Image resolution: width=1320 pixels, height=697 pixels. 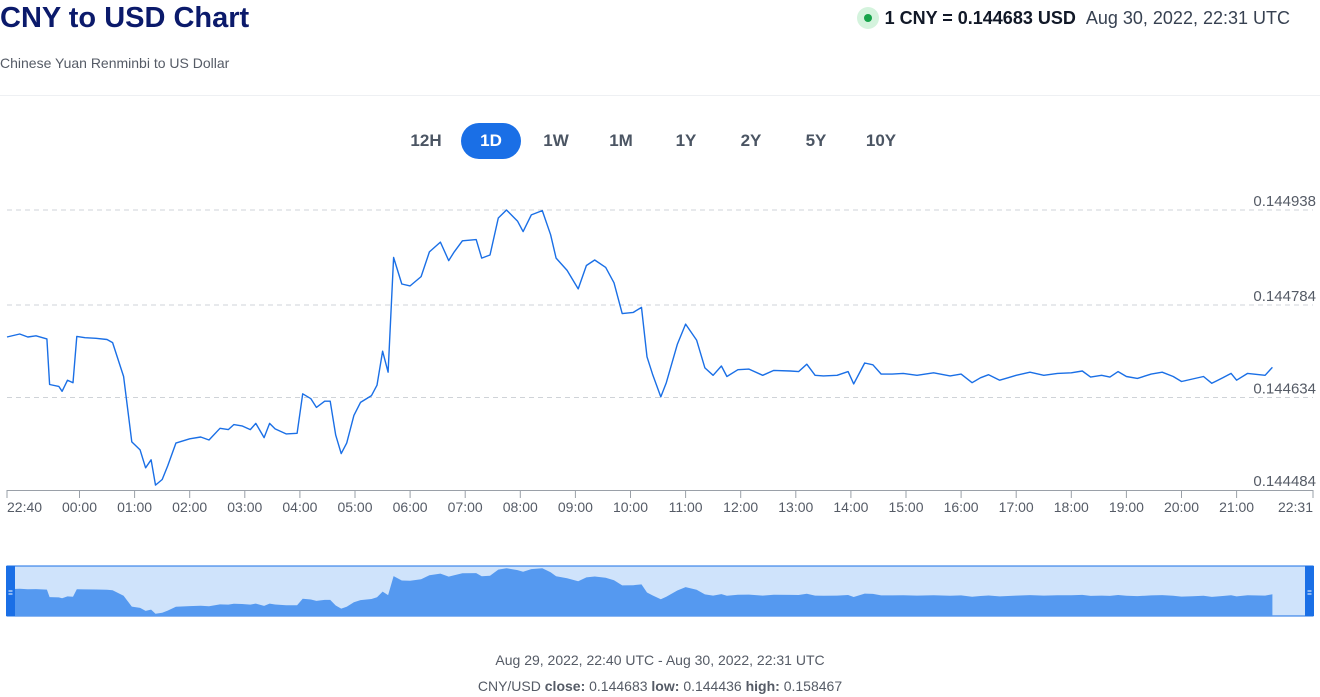 I want to click on x-tick-label: 17:00, so click(x=1016, y=507).